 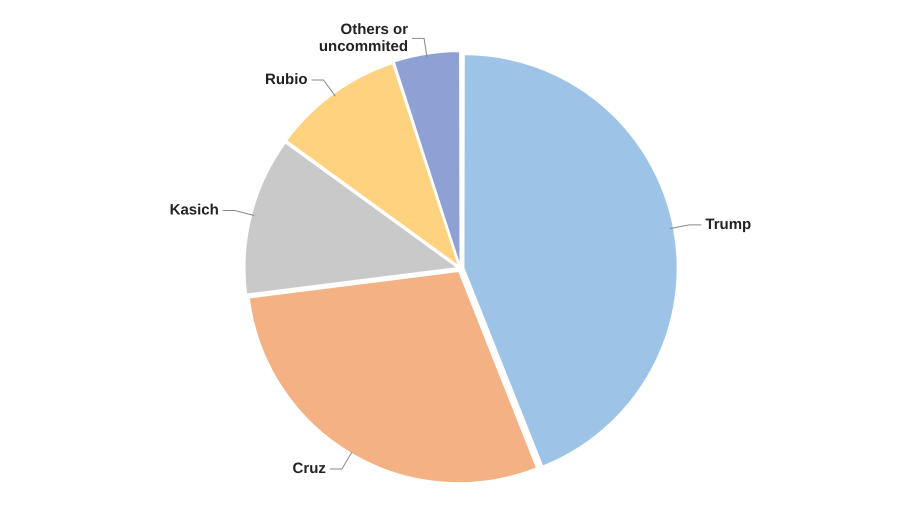 I want to click on slice-label: Trump, so click(x=728, y=224).